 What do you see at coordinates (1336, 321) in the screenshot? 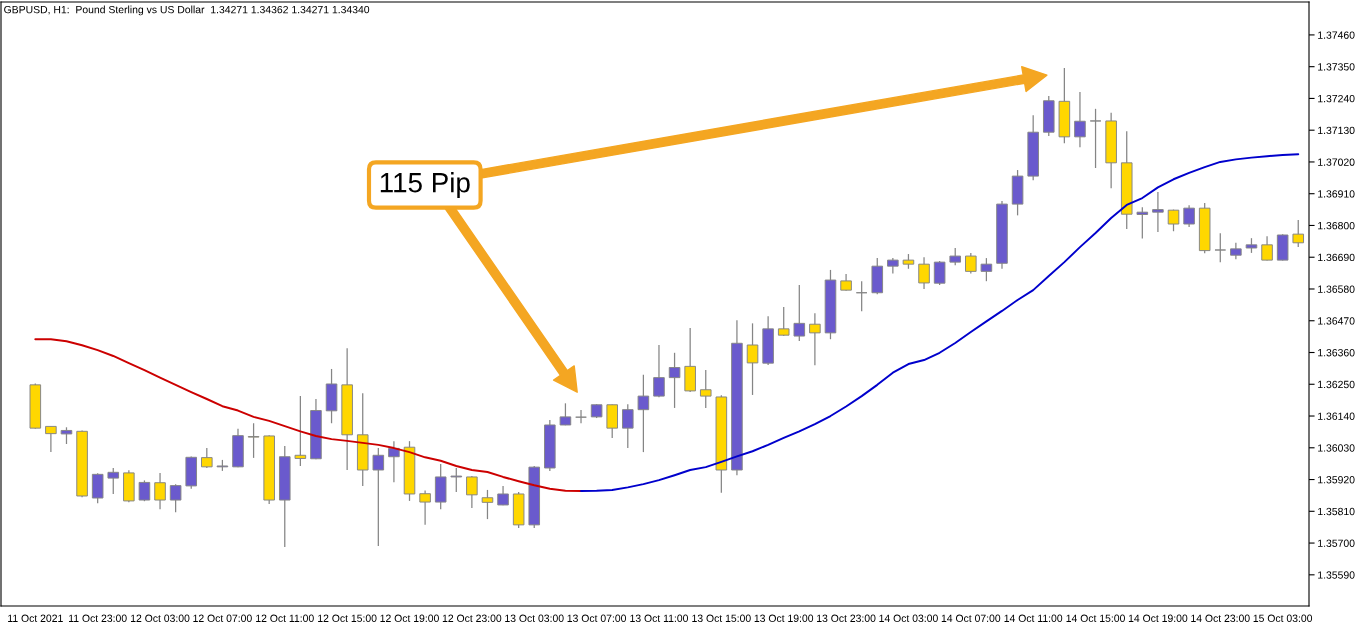
I see `y-tick-label: 1.36470` at bounding box center [1336, 321].